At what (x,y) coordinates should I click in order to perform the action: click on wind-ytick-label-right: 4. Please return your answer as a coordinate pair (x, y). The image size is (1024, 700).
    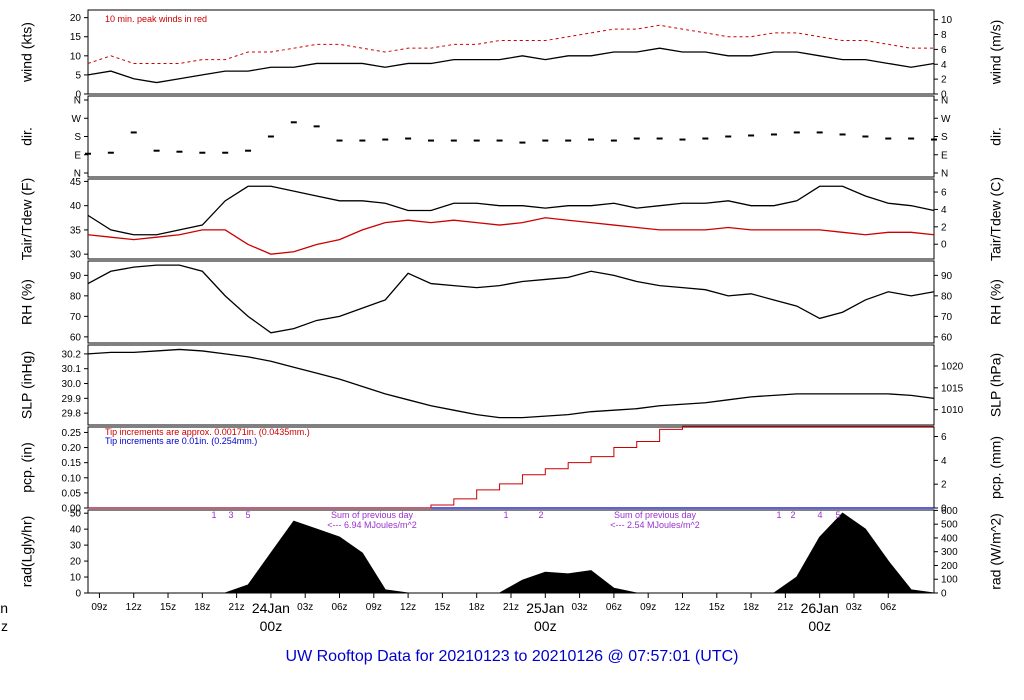
    Looking at the image, I should click on (944, 65).